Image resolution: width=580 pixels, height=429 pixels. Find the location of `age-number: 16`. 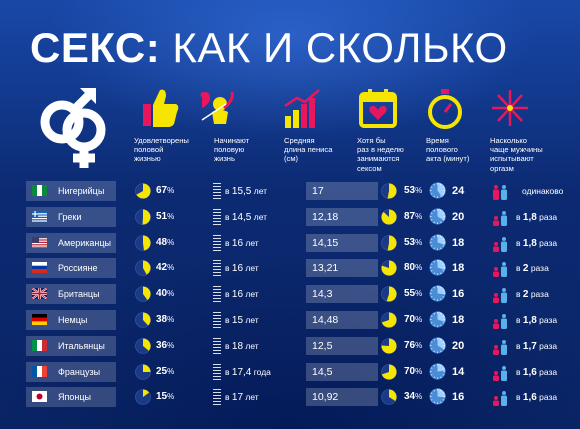

age-number: 16 is located at coordinates (237, 295).